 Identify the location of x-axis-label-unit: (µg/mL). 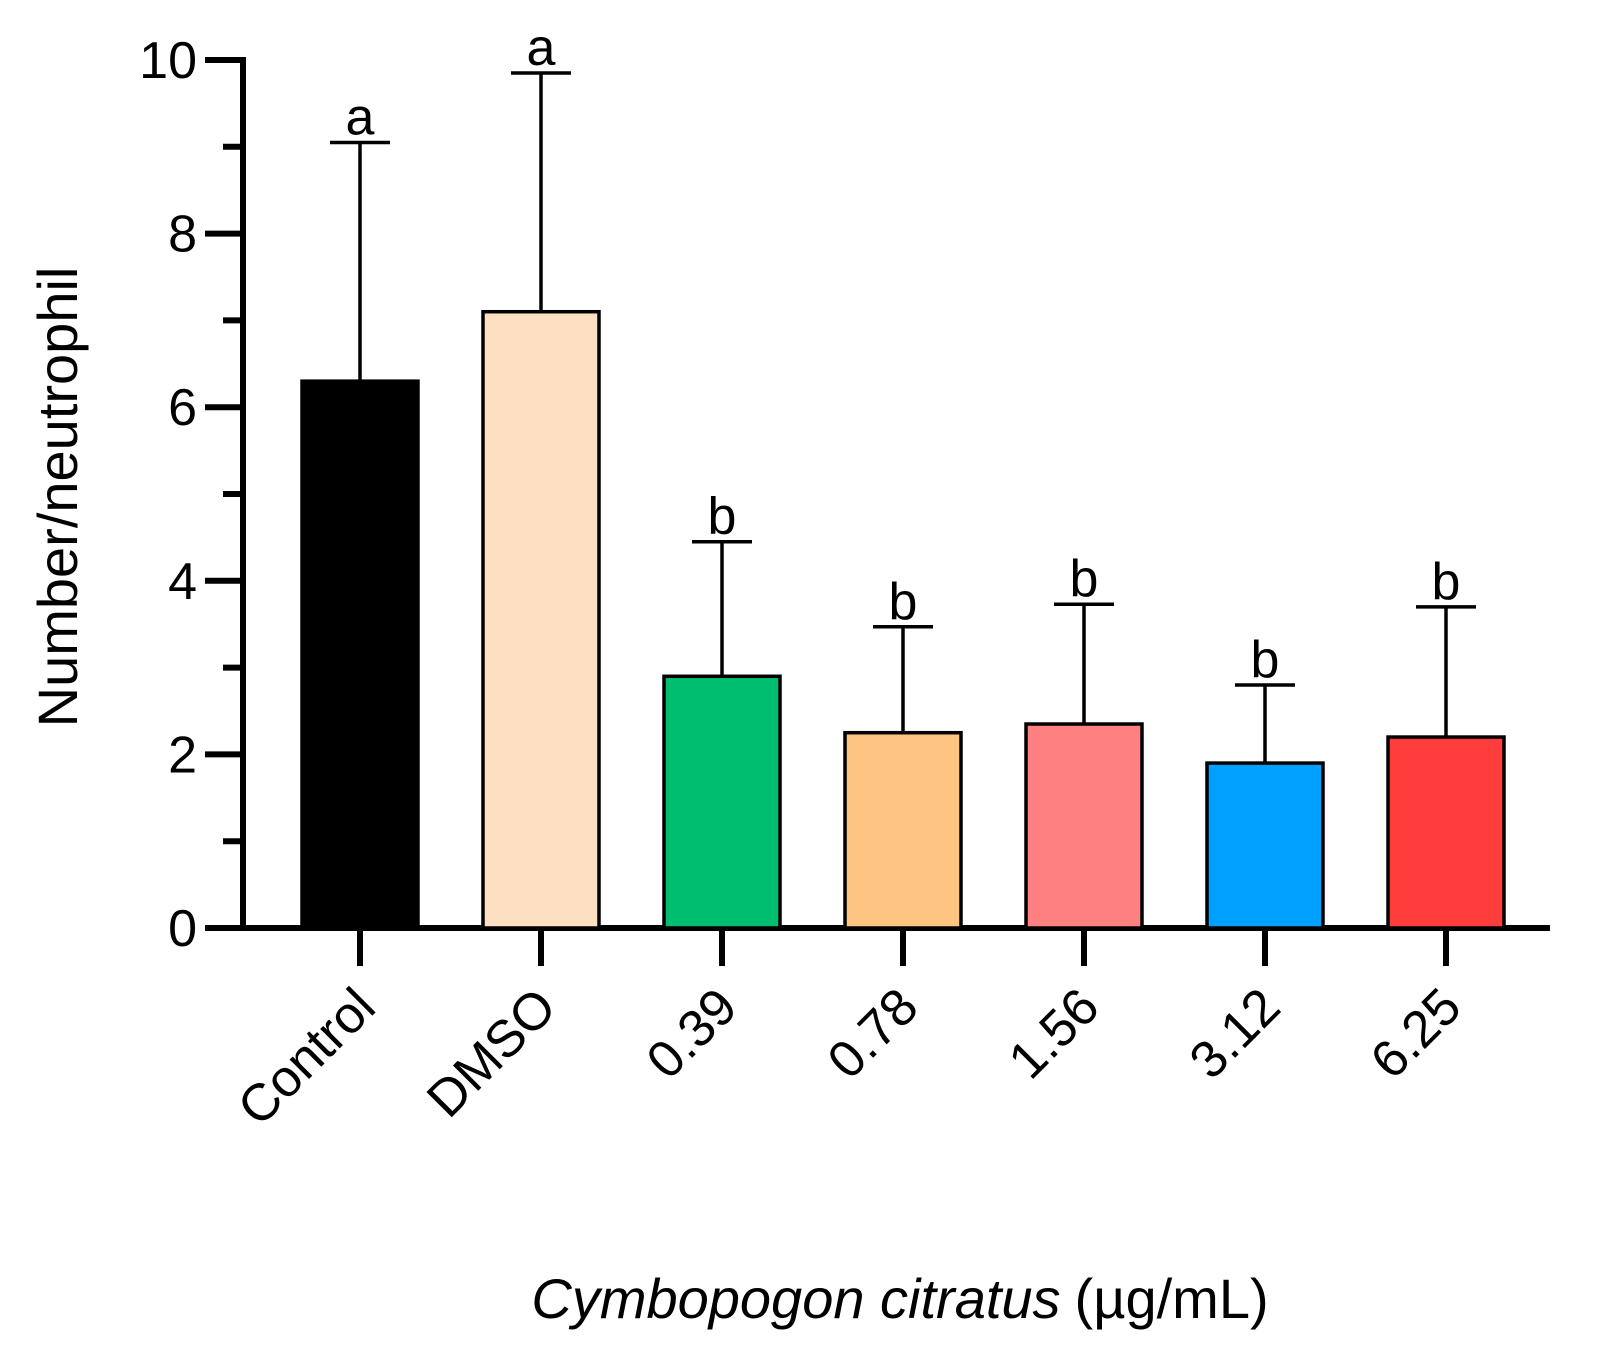
(1172, 1298).